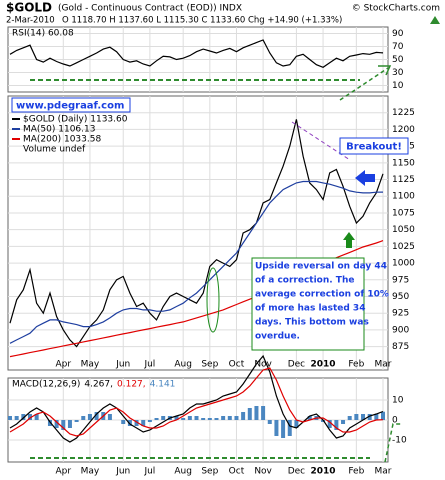 This screenshot has height=480, width=445. What do you see at coordinates (356, 365) in the screenshot?
I see `x-tick-label: Feb` at bounding box center [356, 365].